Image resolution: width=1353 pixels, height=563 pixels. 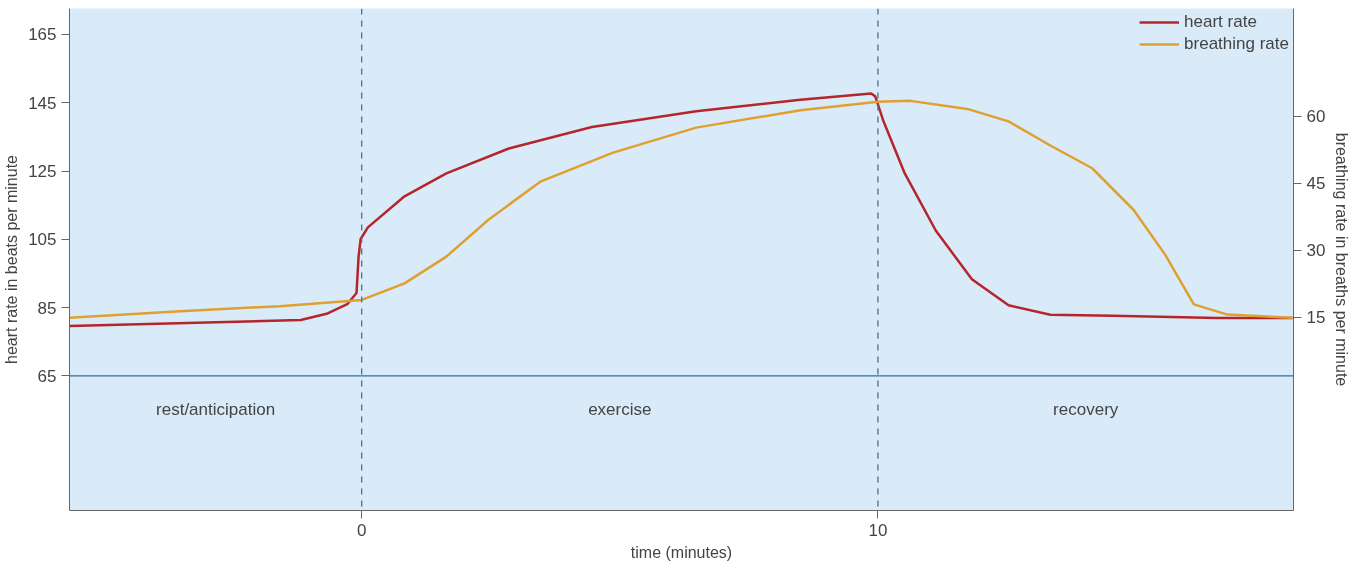 I want to click on y-tick-label: 85, so click(x=47, y=308).